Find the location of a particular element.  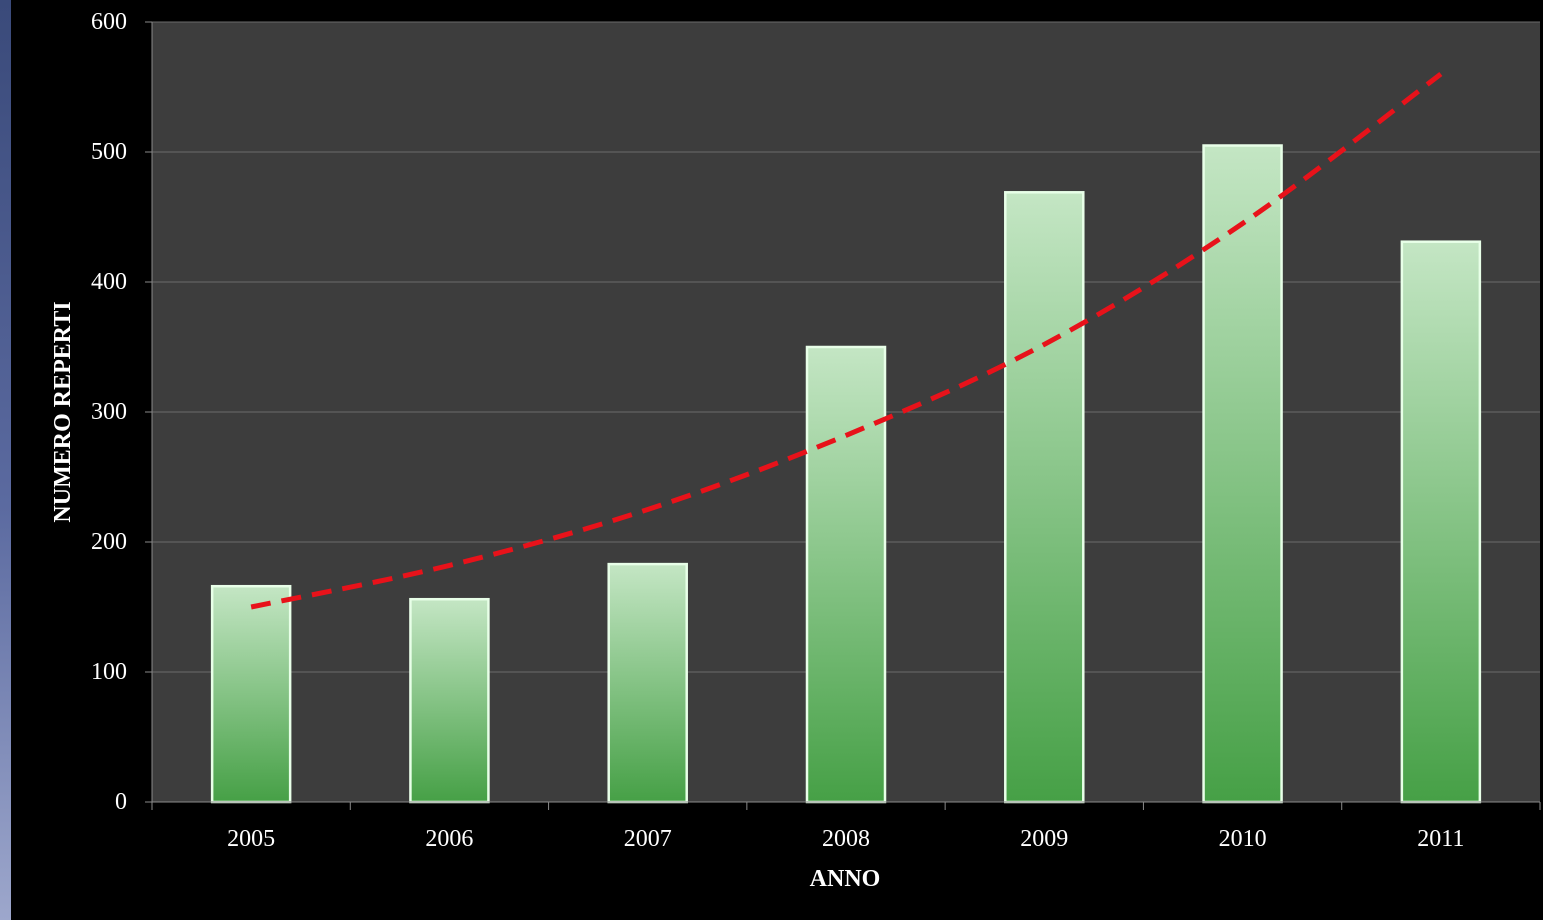

x-axis-title: ANNO is located at coordinates (845, 879).